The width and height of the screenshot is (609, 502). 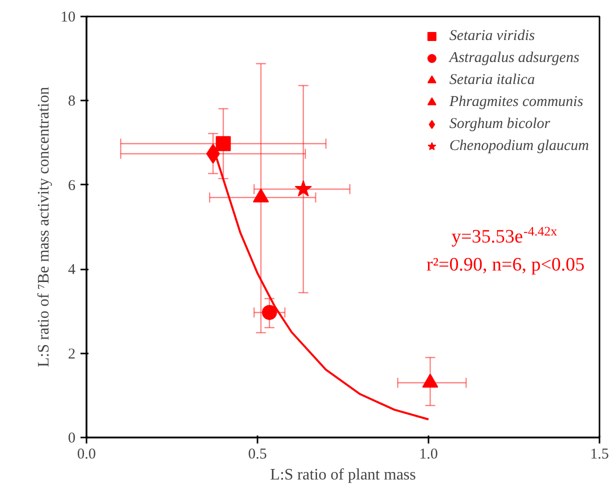 I want to click on y-tick-label: 4, so click(x=72, y=270).